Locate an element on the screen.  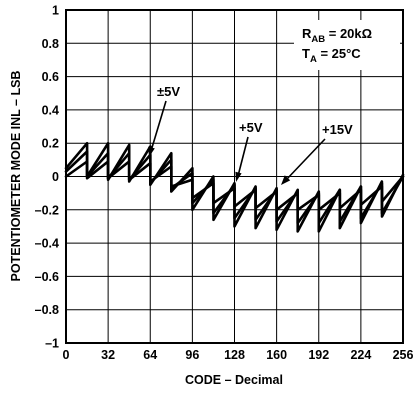
x-axis-title: CODE – Decimal is located at coordinates (234, 380).